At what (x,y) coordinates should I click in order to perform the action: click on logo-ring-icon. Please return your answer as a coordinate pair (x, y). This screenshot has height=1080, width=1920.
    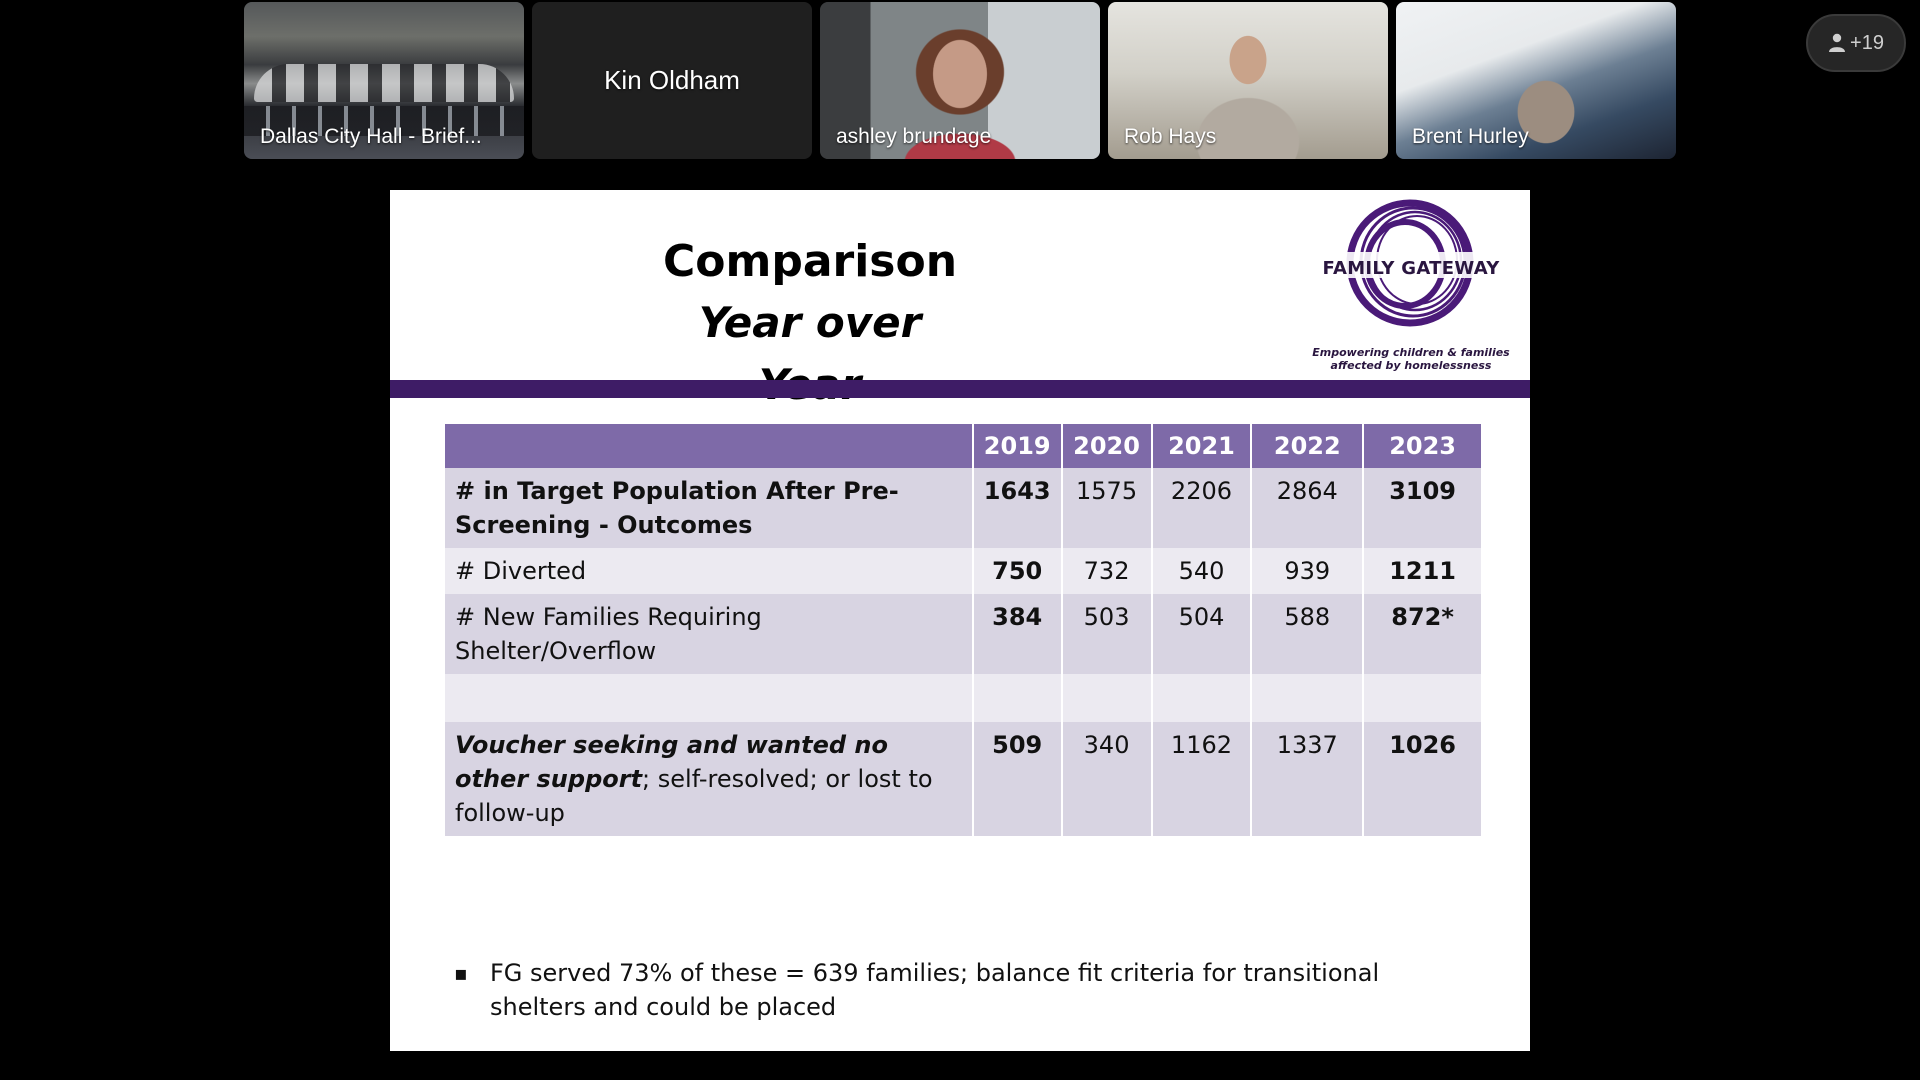
    Looking at the image, I should click on (1410, 263).